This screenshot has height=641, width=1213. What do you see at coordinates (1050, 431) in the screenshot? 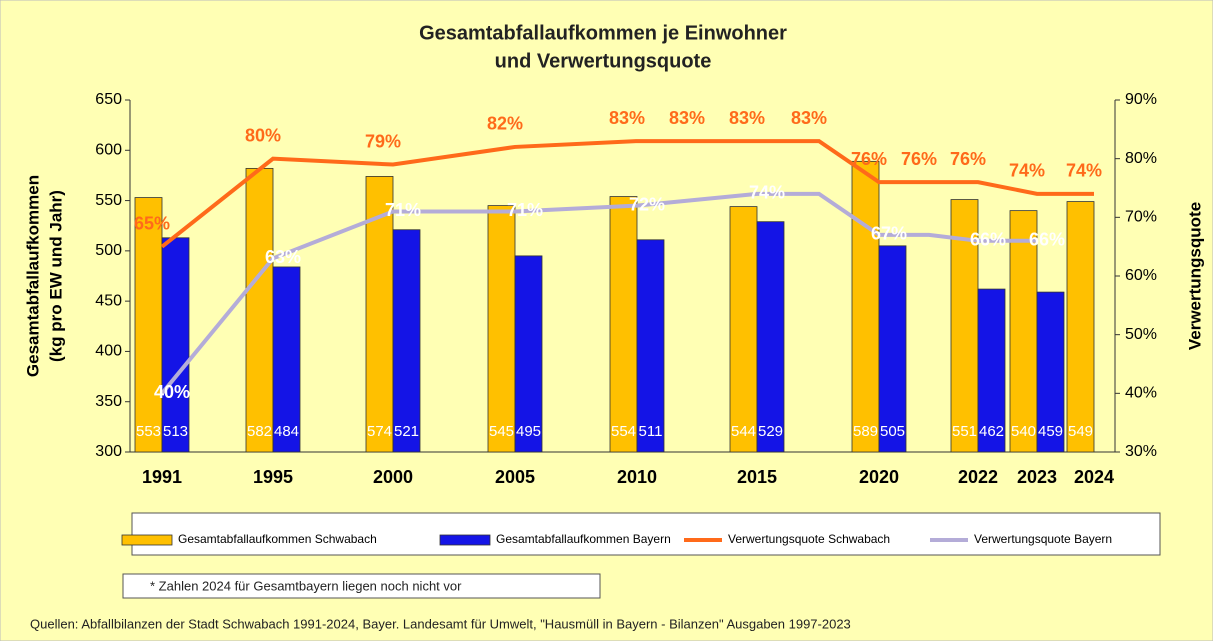
I see `bar-label: 459` at bounding box center [1050, 431].